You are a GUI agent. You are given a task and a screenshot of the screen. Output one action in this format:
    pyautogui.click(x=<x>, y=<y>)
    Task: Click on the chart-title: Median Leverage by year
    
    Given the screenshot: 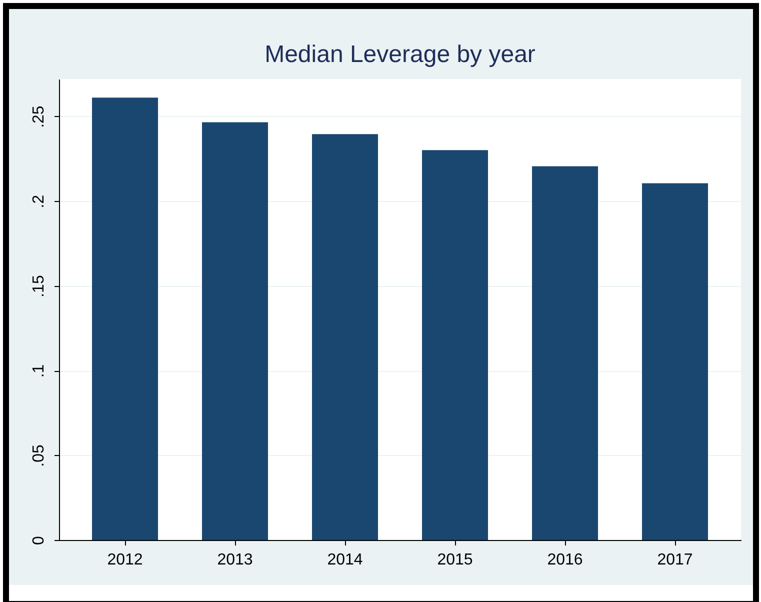 What is the action you would take?
    pyautogui.click(x=400, y=54)
    